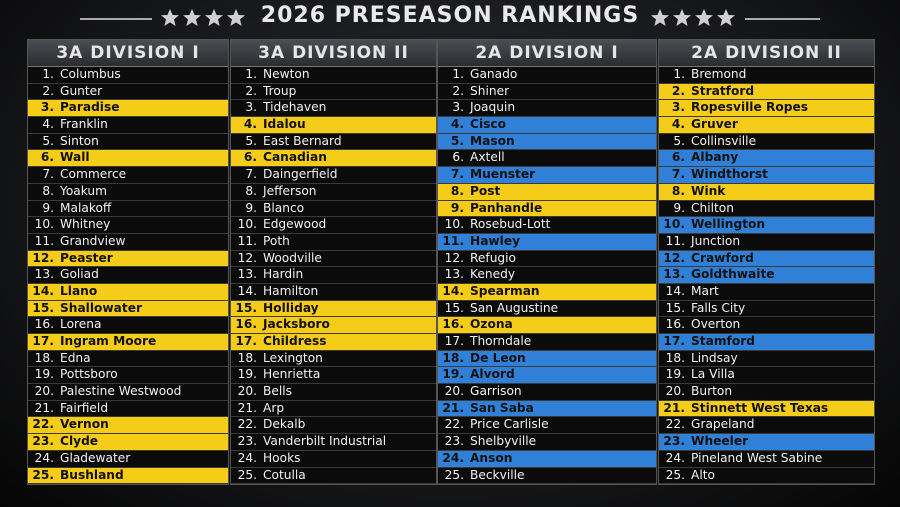  What do you see at coordinates (547, 142) in the screenshot?
I see `ranking-row: 5. Mason` at bounding box center [547, 142].